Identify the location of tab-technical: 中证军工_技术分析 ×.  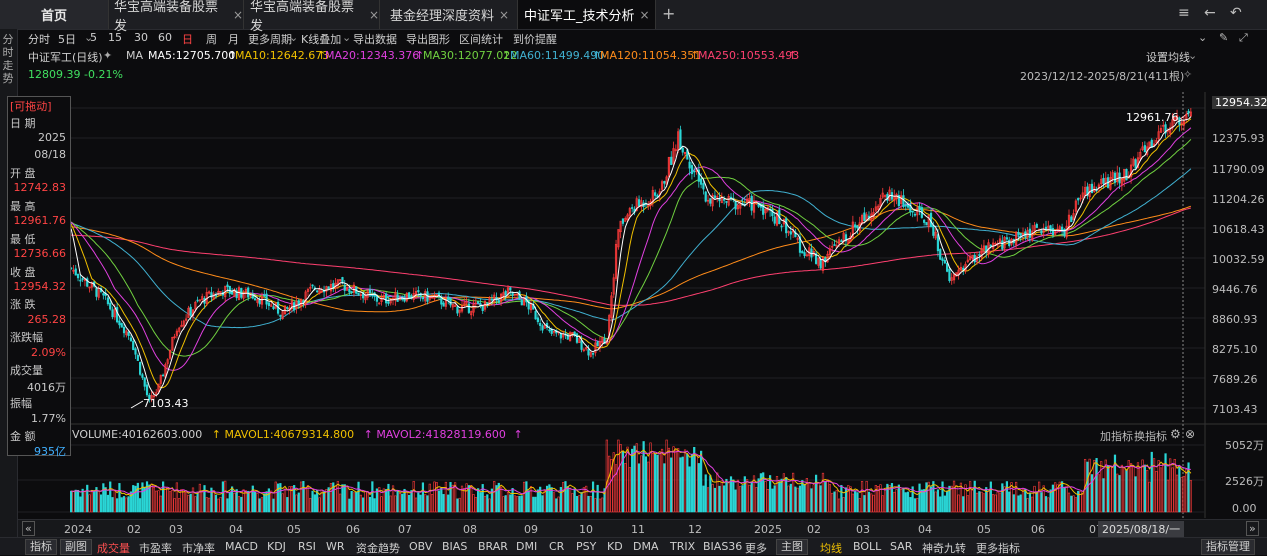
(587, 14).